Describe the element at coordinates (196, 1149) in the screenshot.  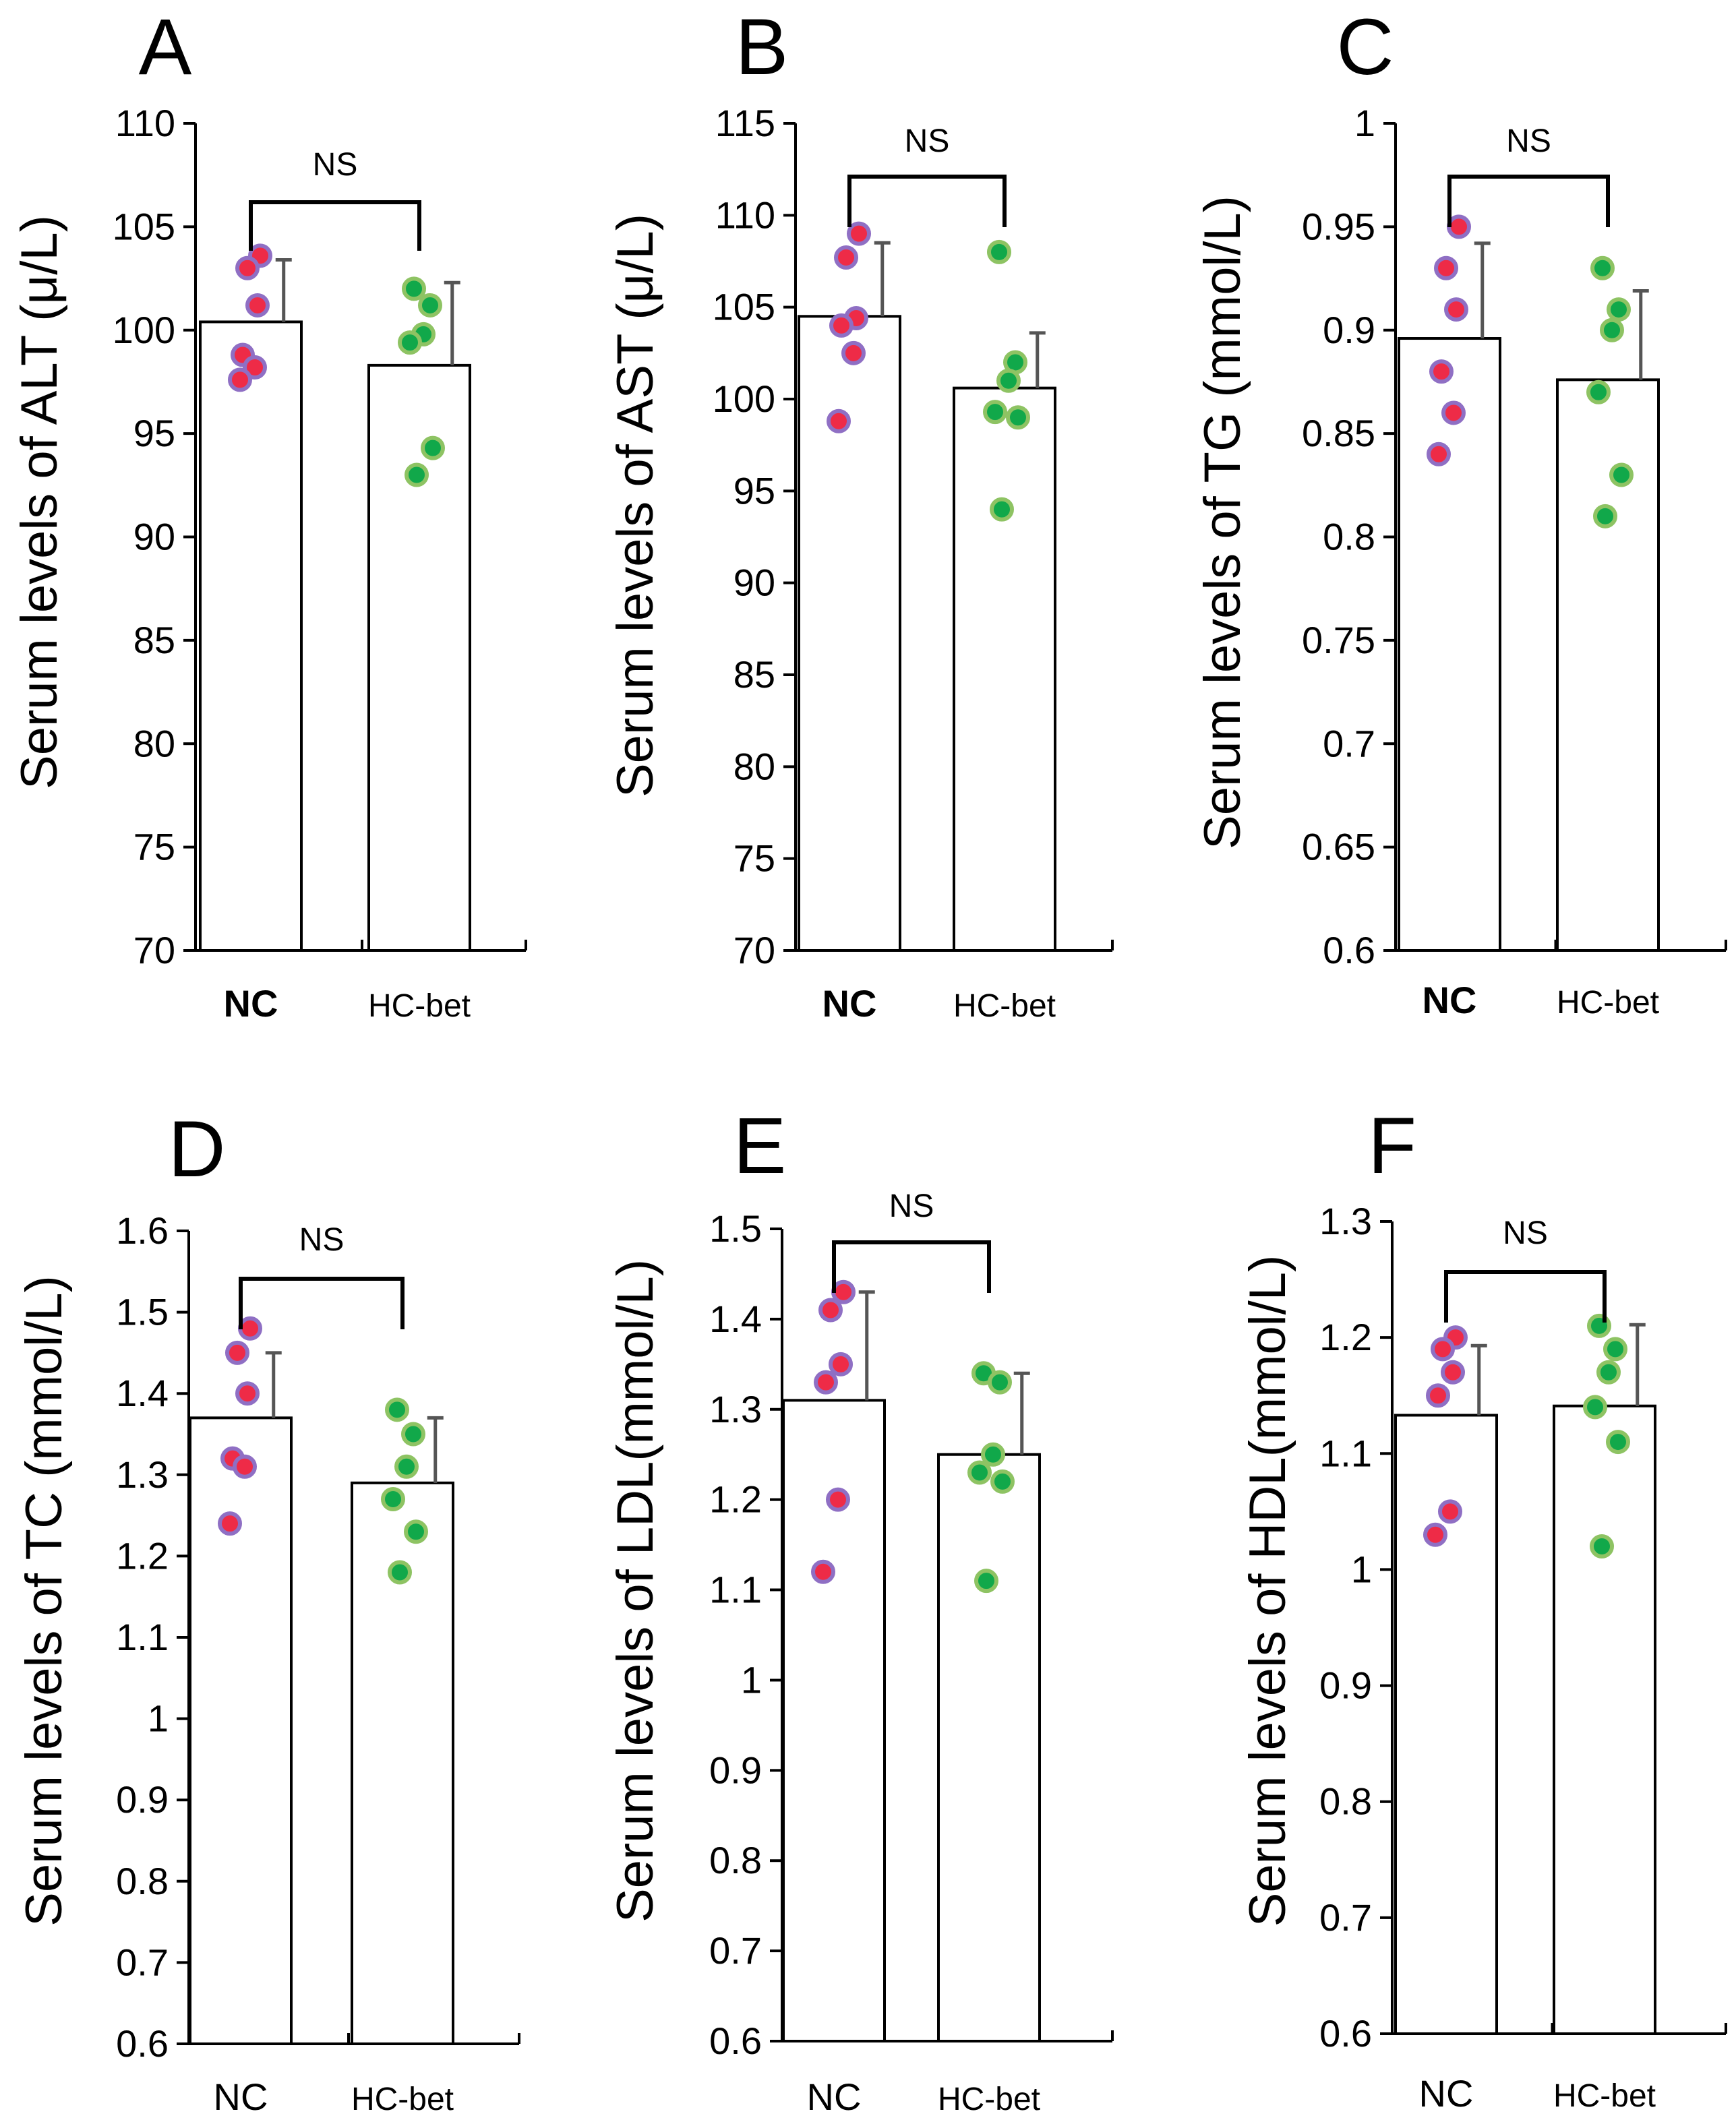
I see `panel-letter: D` at that location.